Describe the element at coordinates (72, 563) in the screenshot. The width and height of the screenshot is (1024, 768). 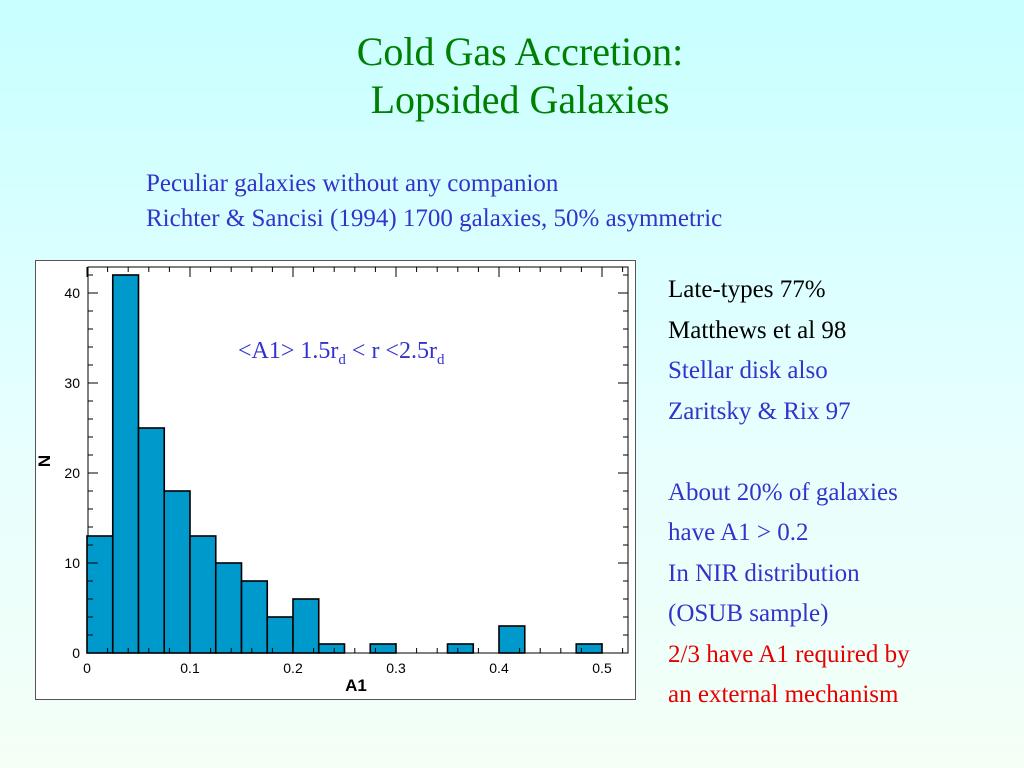
I see `y-tick-label: 10` at that location.